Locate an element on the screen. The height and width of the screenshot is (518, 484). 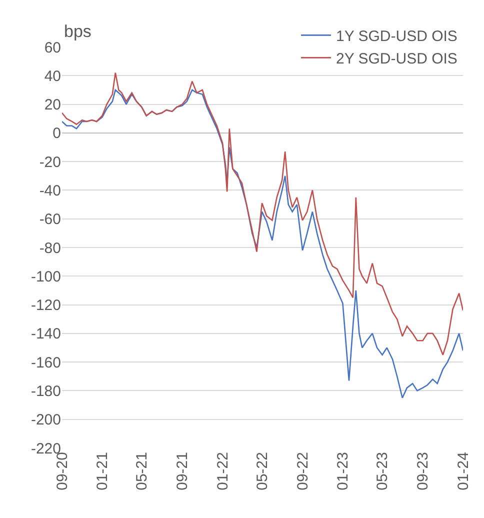
x-tick-label: 05-22 is located at coordinates (262, 471).